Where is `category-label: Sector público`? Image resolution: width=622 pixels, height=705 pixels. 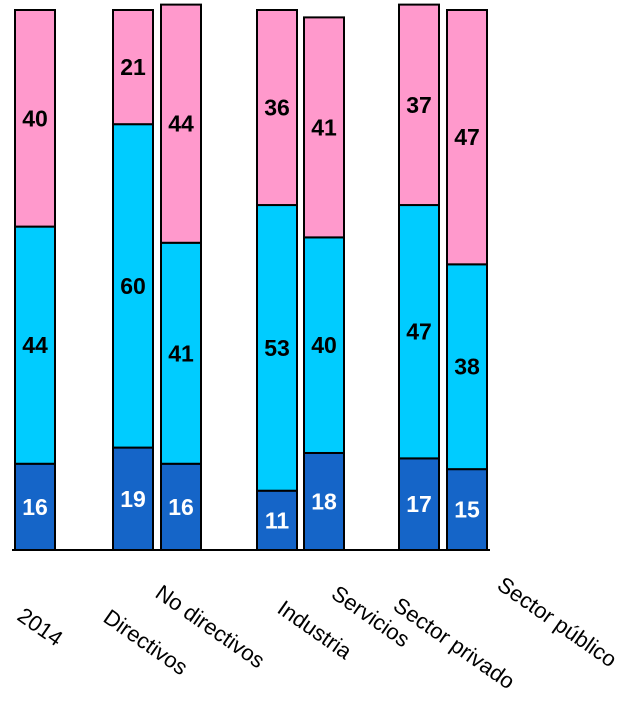 category-label: Sector público is located at coordinates (557, 622).